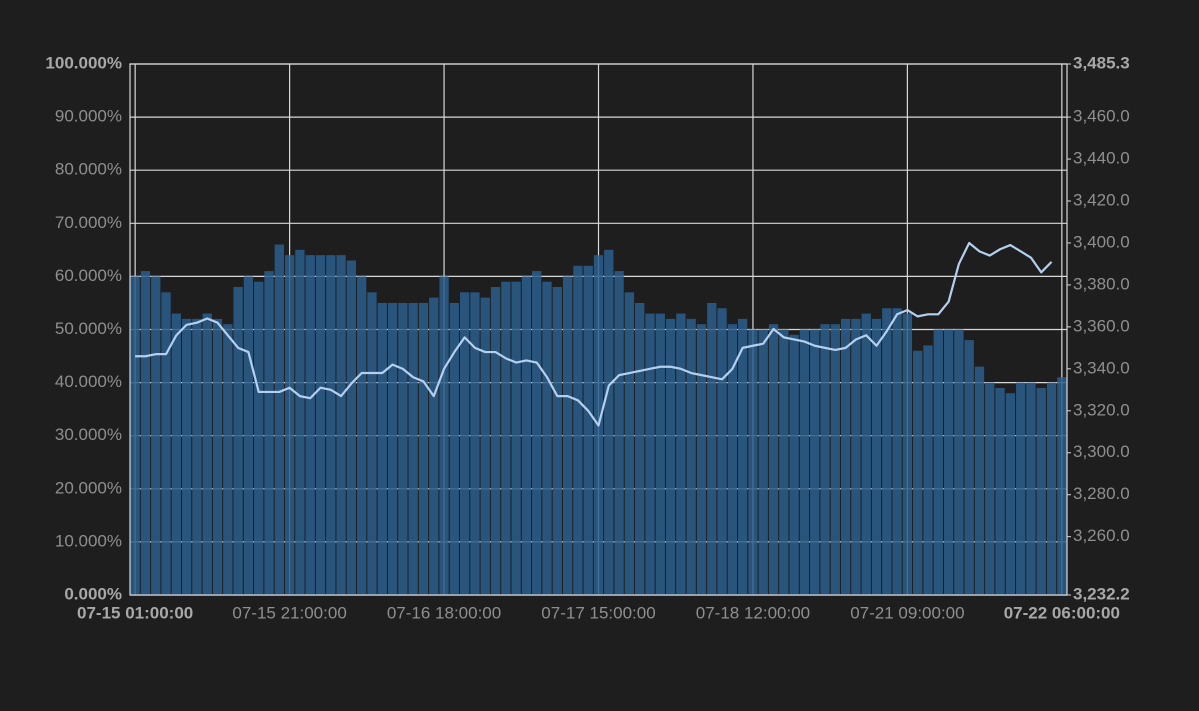 This screenshot has height=711, width=1199. I want to click on y2-tick-label: 3,340.0, so click(1101, 367).